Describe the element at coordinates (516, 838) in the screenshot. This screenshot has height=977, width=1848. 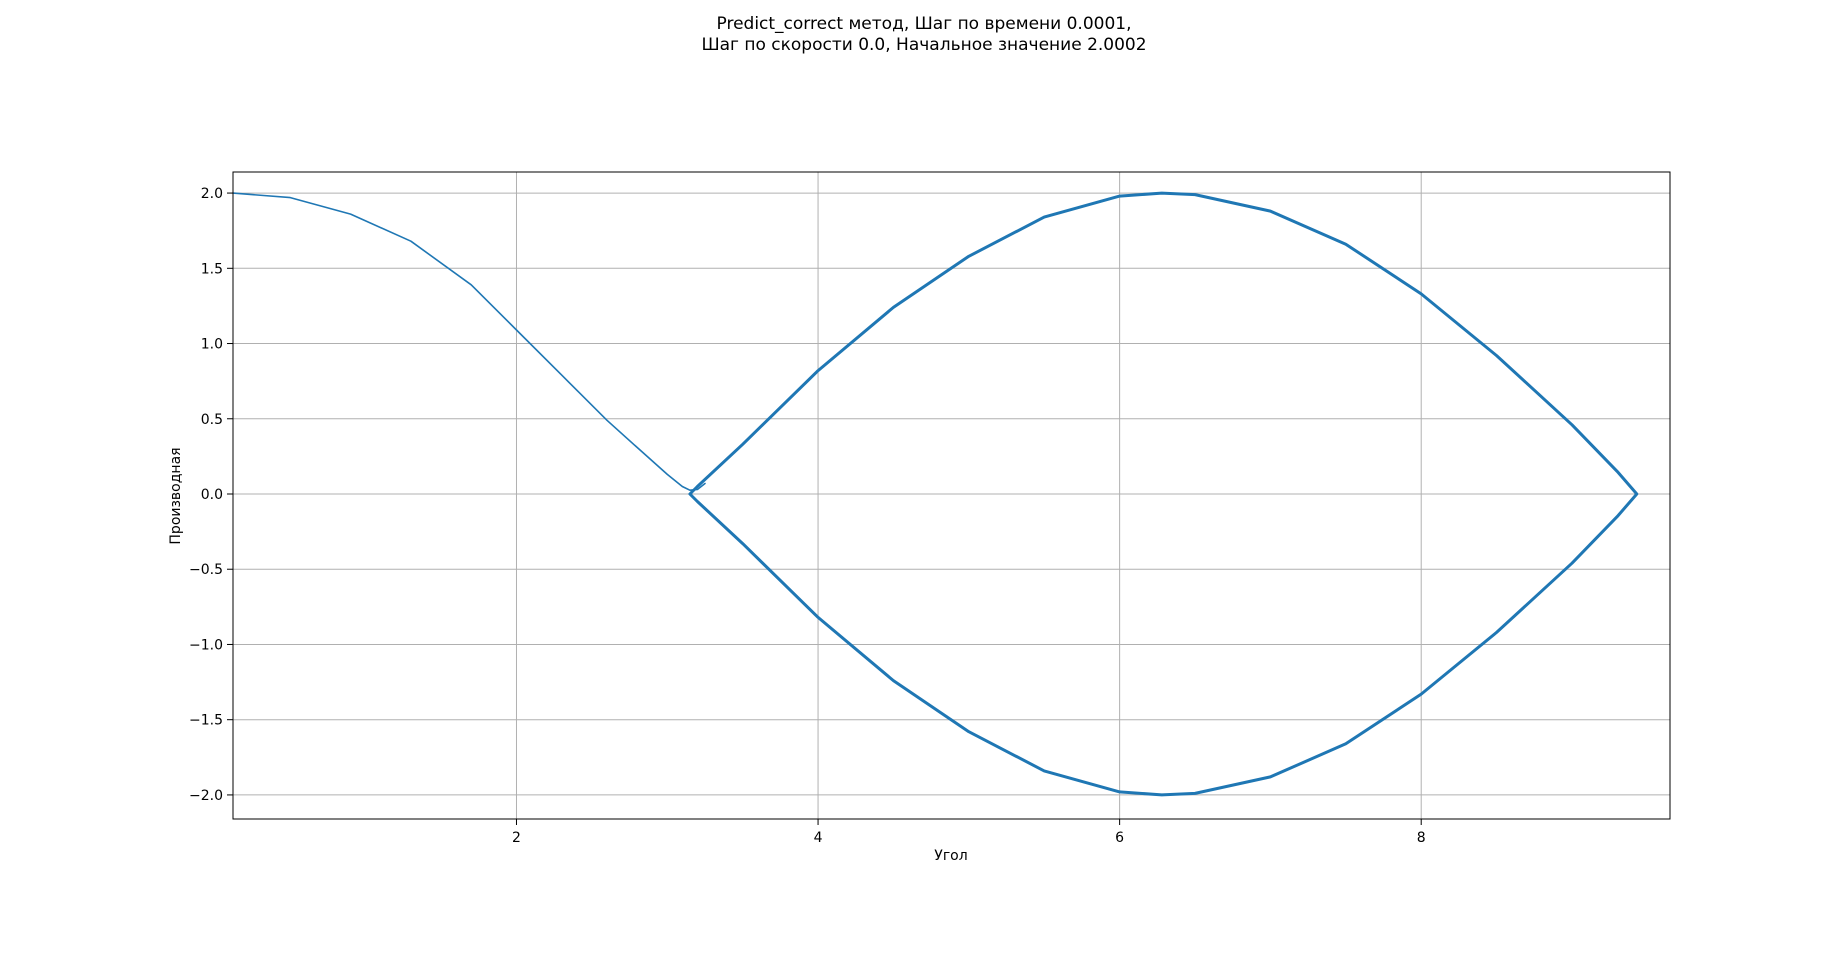
I see `x-tick-label: 2` at that location.